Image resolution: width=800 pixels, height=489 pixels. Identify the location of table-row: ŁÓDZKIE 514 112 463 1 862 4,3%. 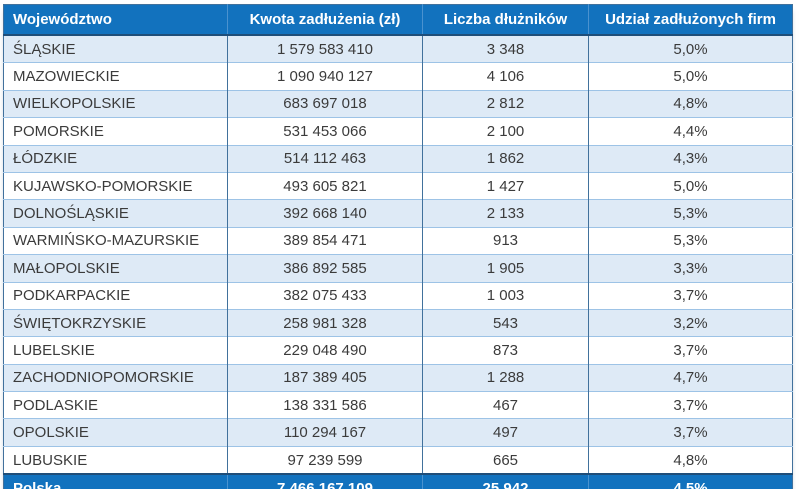
(398, 158).